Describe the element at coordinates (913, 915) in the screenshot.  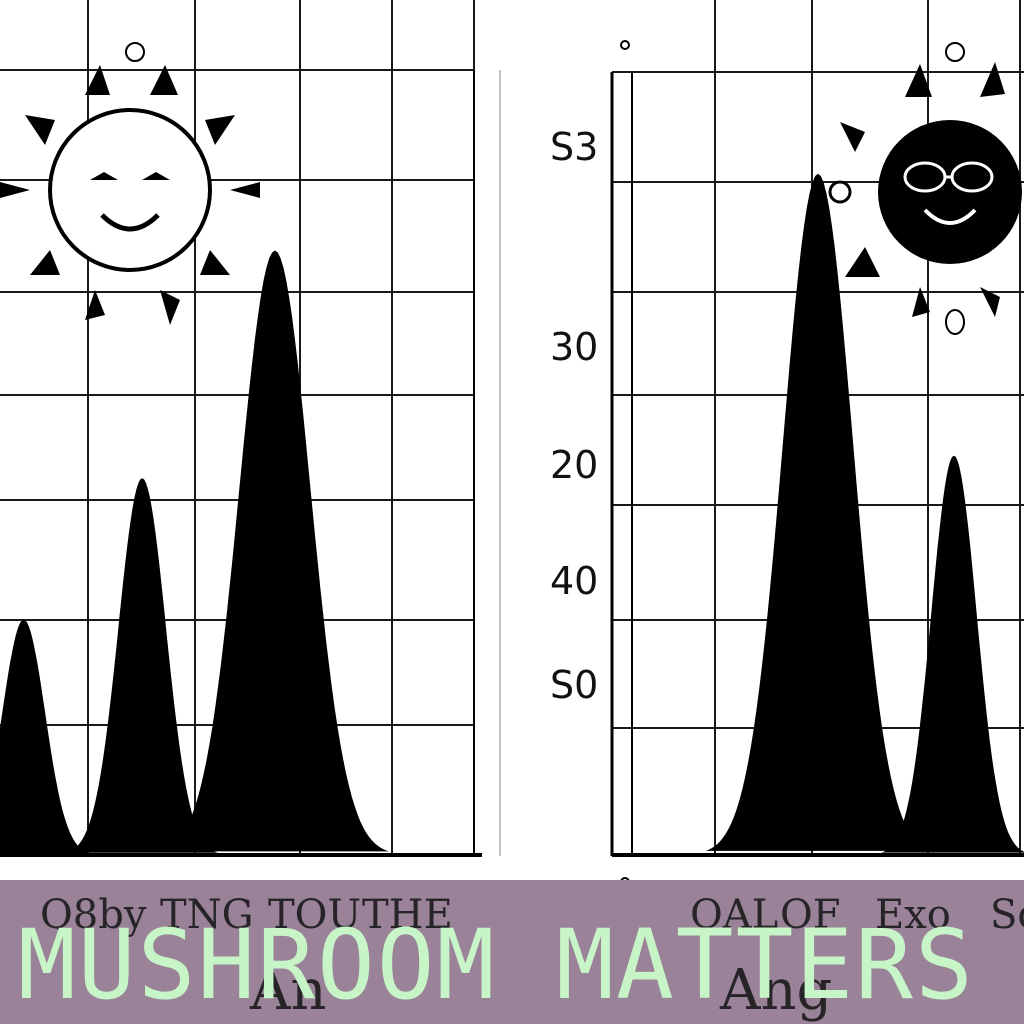
I see `banner-scrawl-7: Exo` at that location.